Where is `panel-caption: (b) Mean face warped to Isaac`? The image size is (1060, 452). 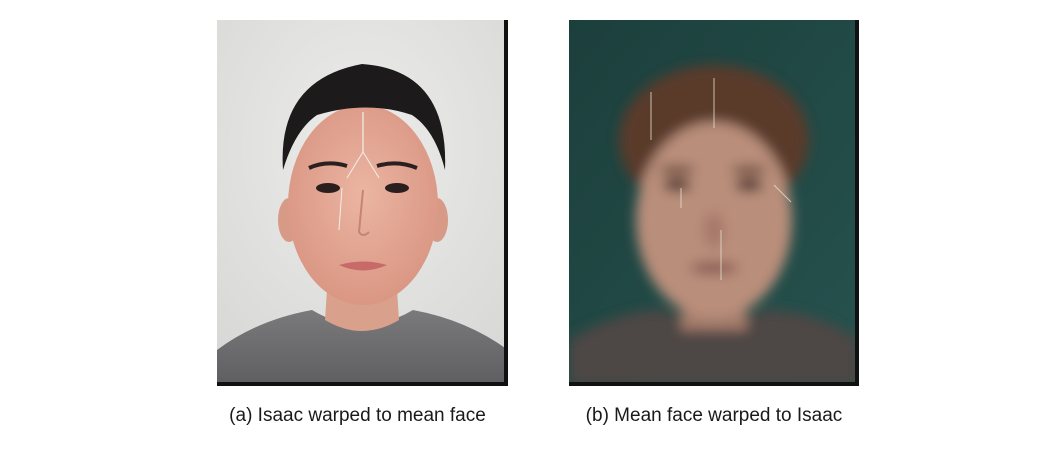
panel-caption: (b) Mean face warped to Isaac is located at coordinates (714, 415).